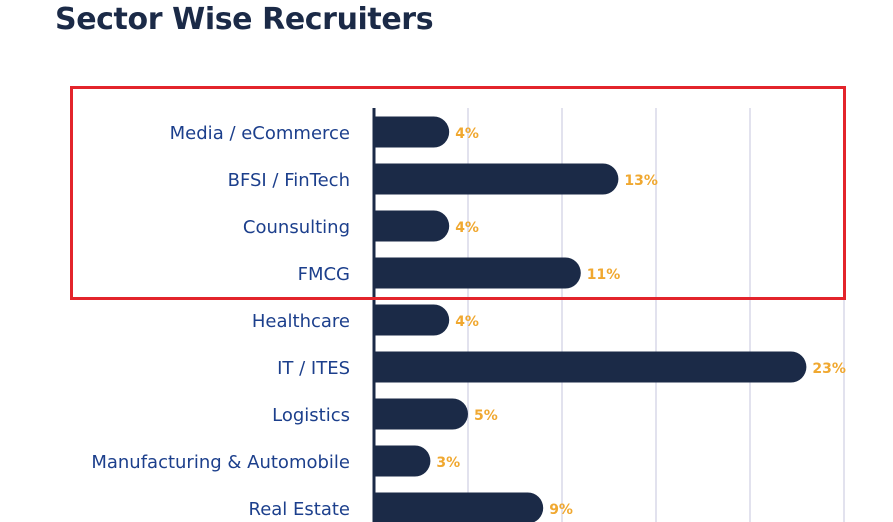  What do you see at coordinates (412, 320) in the screenshot?
I see `bar-healthcare` at bounding box center [412, 320].